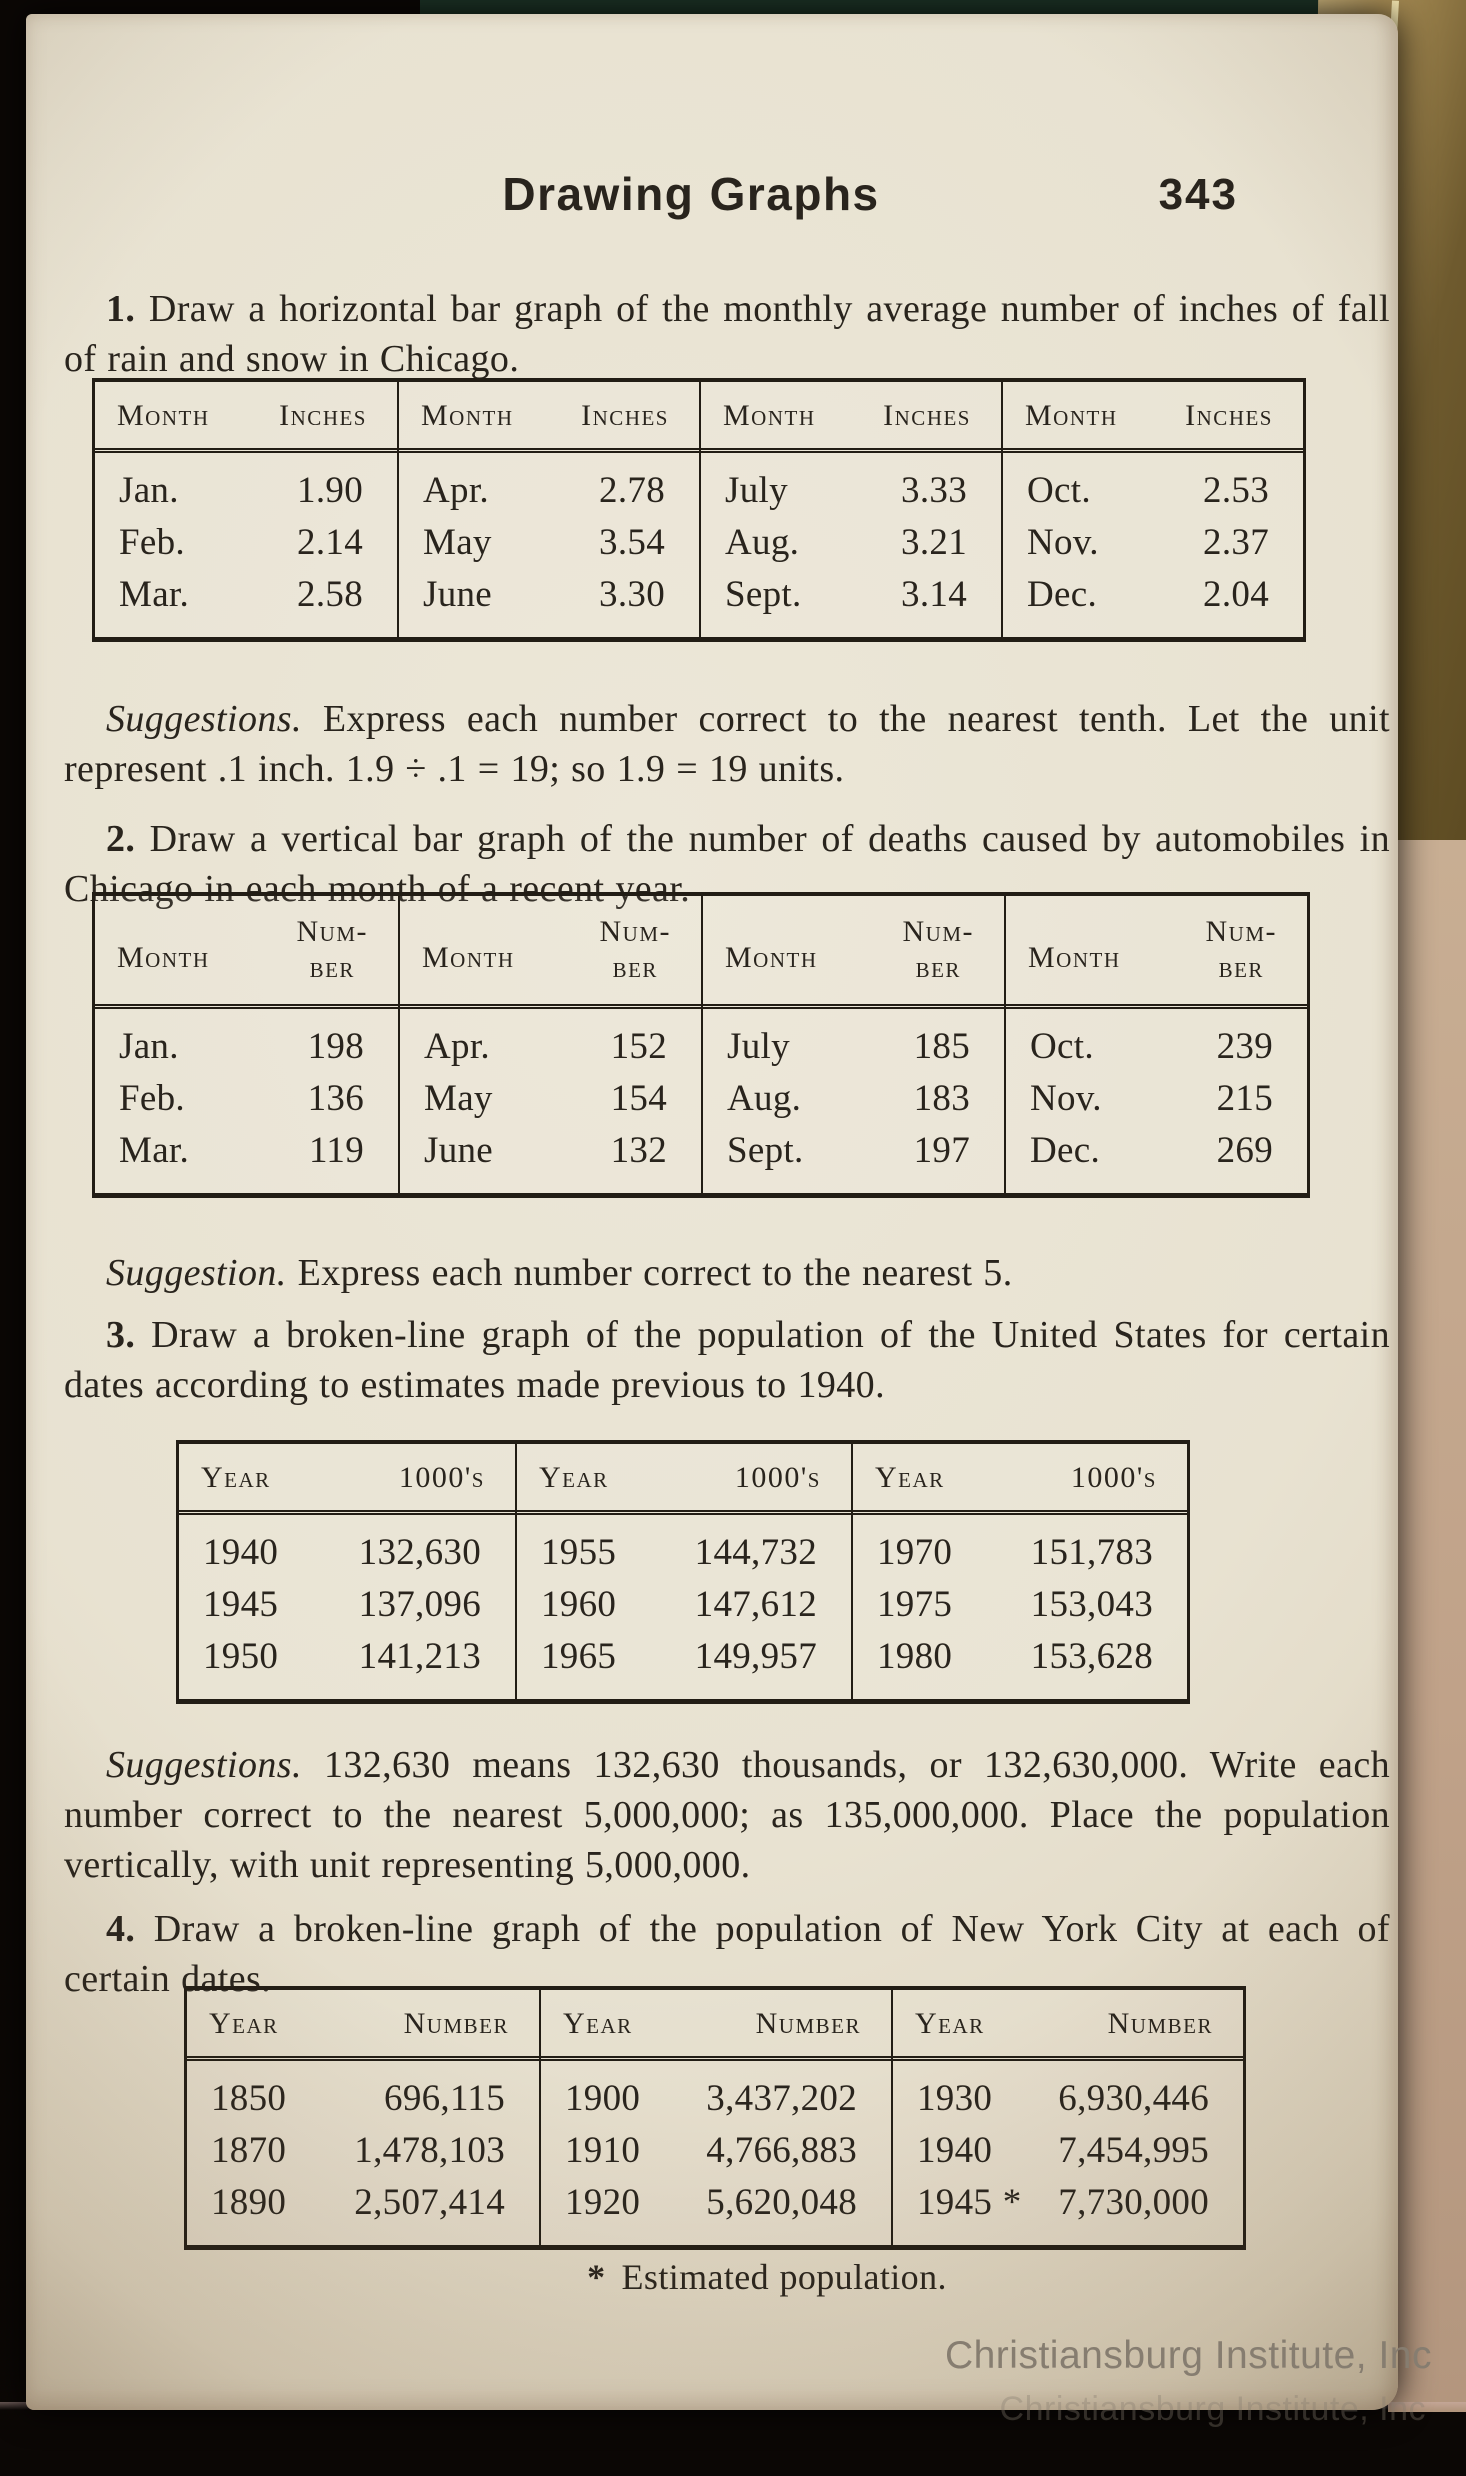 Image resolution: width=1466 pixels, height=2476 pixels. Describe the element at coordinates (781, 2202) in the screenshot. I see `cell-number: 5,620,048` at that location.